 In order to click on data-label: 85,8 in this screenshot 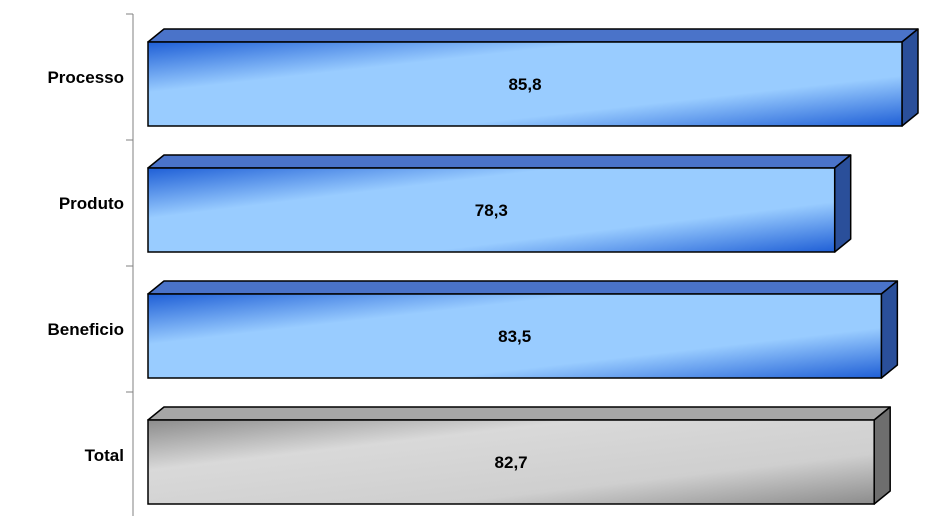, I will do `click(524, 84)`.